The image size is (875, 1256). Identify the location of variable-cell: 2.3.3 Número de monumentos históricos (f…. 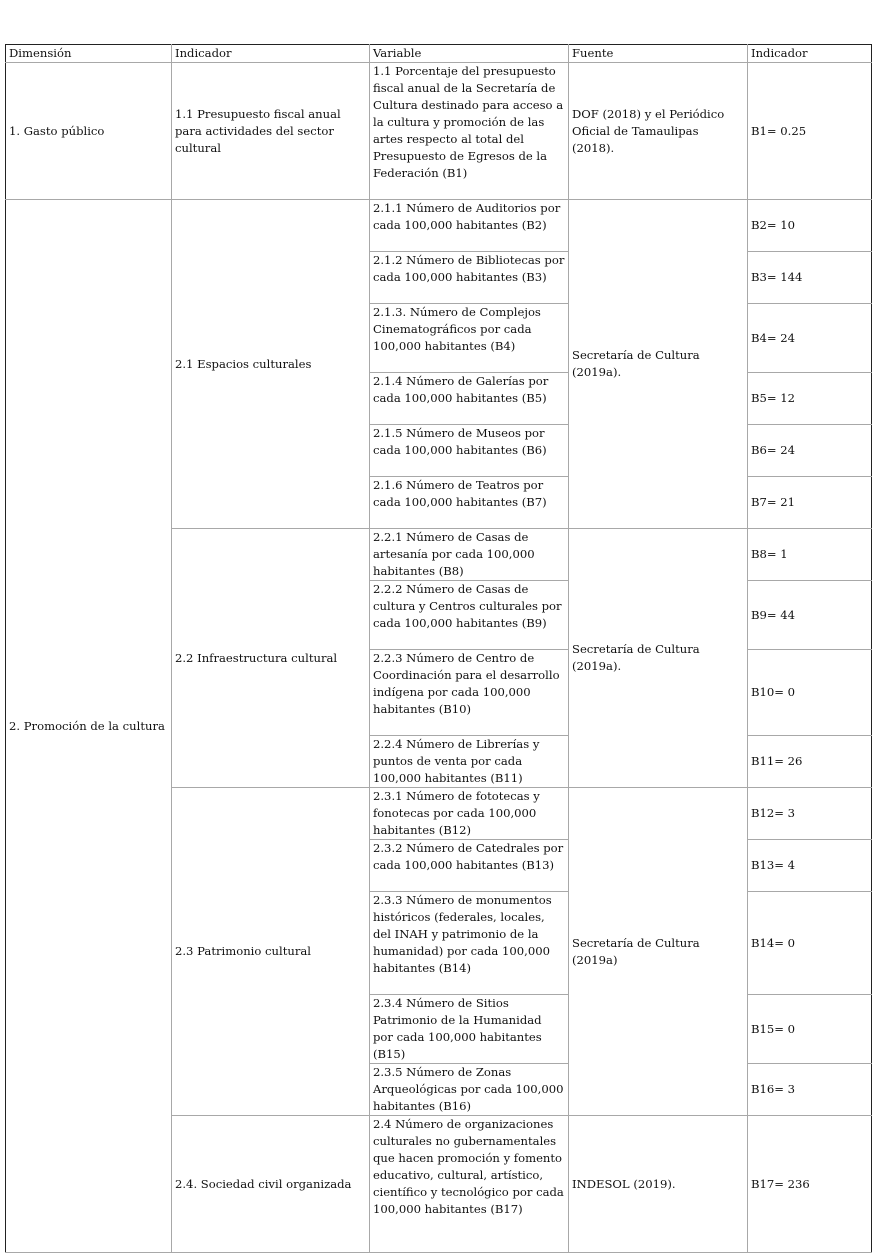
(469, 943).